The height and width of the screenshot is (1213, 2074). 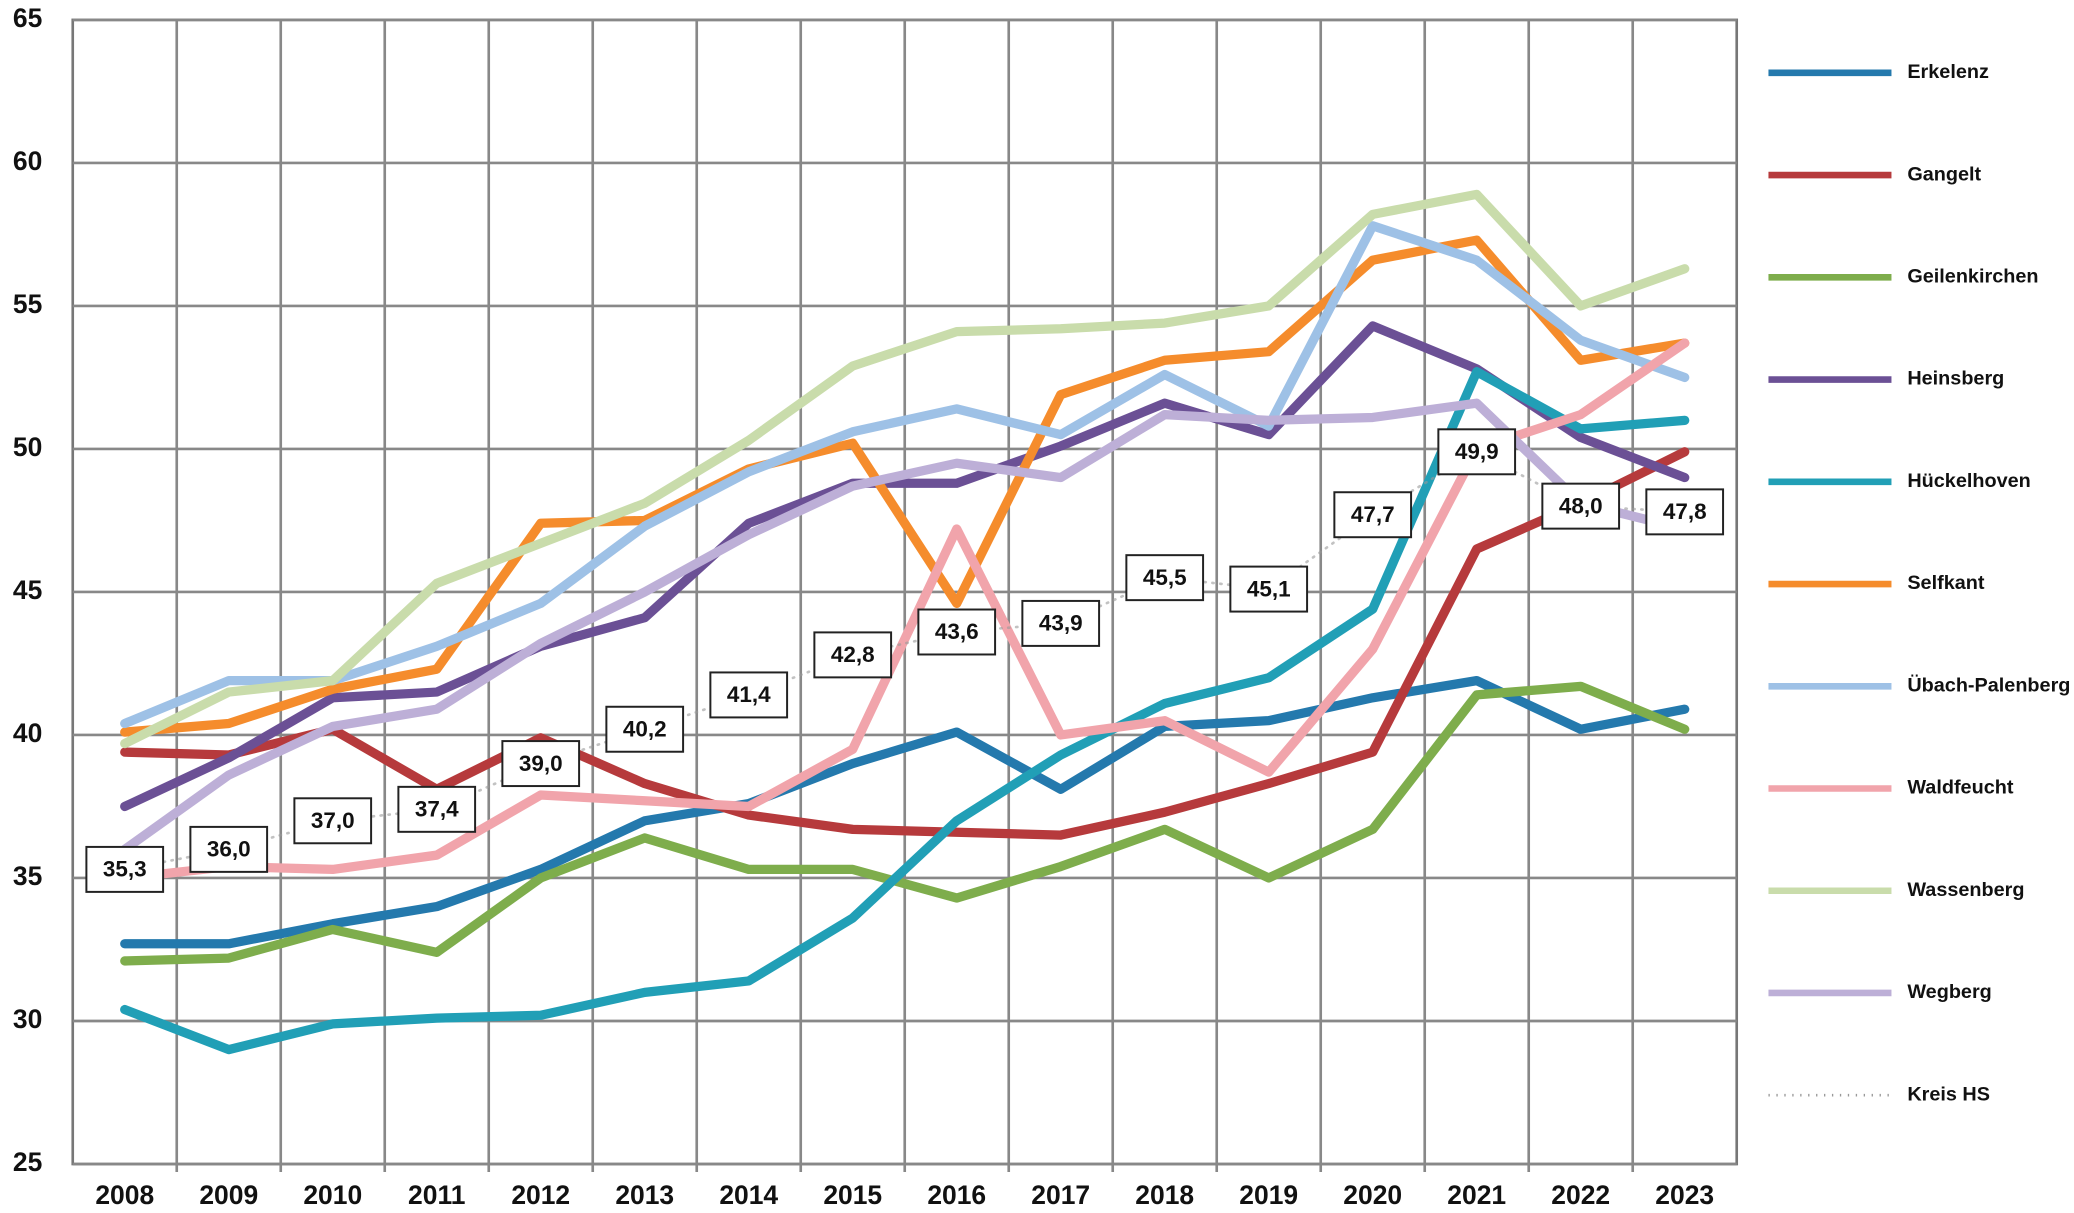 What do you see at coordinates (1988, 684) in the screenshot?
I see `legend-label: Übach-Palenberg` at bounding box center [1988, 684].